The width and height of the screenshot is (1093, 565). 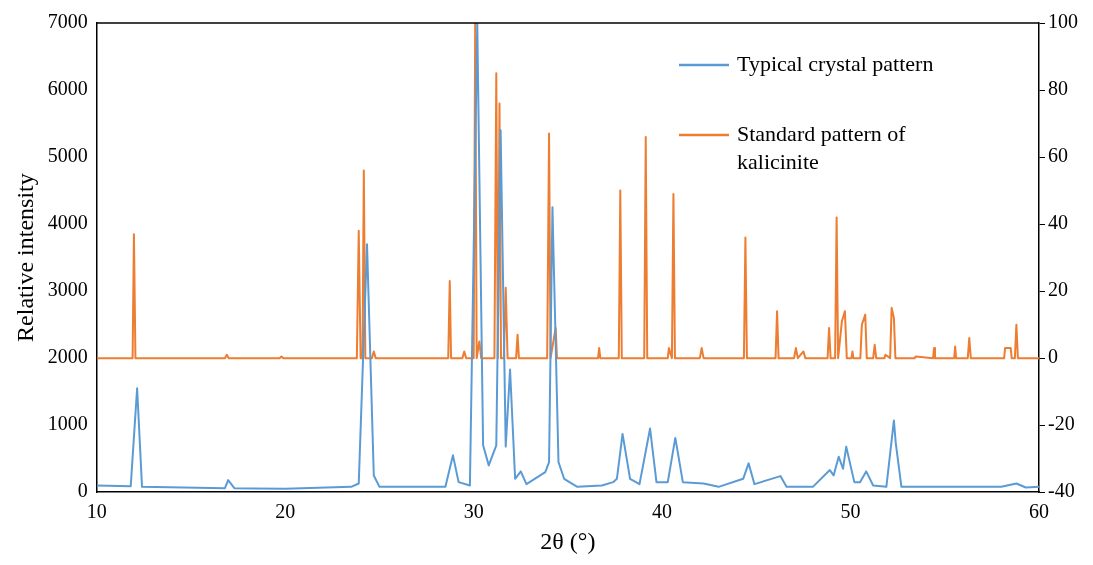 I want to click on y2-tick-label: 80, so click(x=1058, y=88).